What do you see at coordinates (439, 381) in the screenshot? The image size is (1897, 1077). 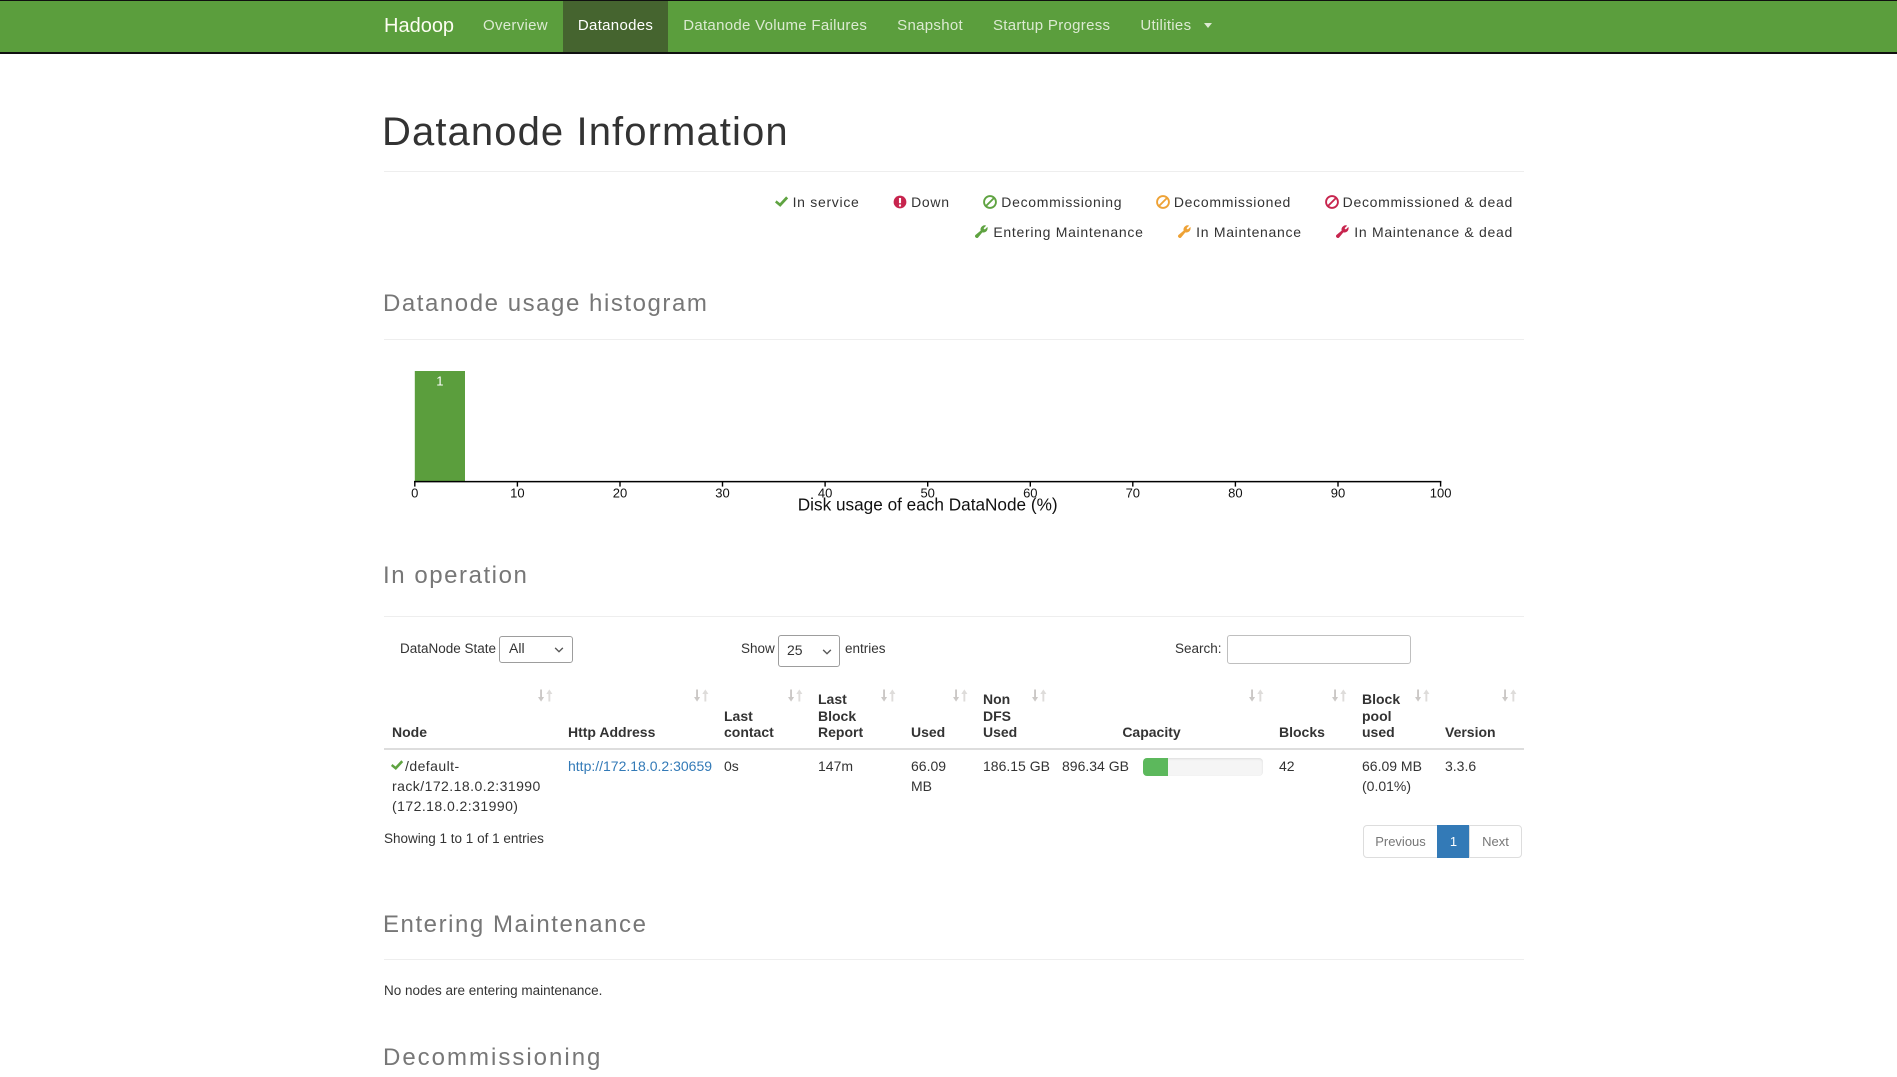 I see `svg-text: 1` at bounding box center [439, 381].